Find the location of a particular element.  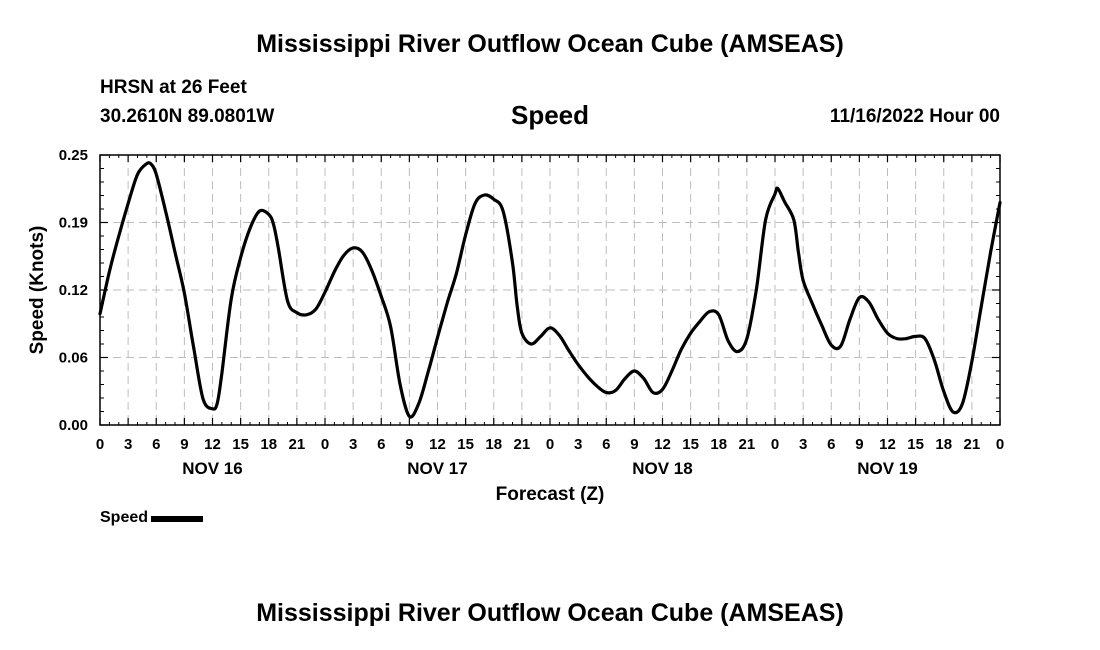

y-tick-label: 0.00 is located at coordinates (73, 425).